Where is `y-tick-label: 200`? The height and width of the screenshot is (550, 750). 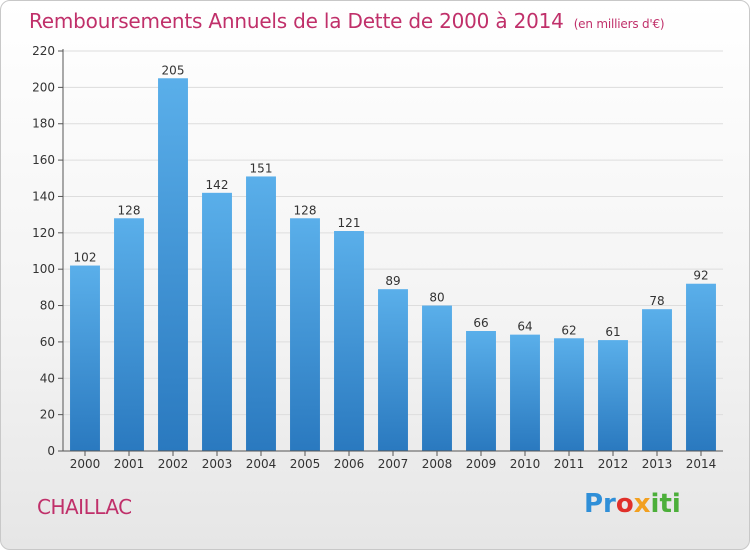 y-tick-label: 200 is located at coordinates (43, 87).